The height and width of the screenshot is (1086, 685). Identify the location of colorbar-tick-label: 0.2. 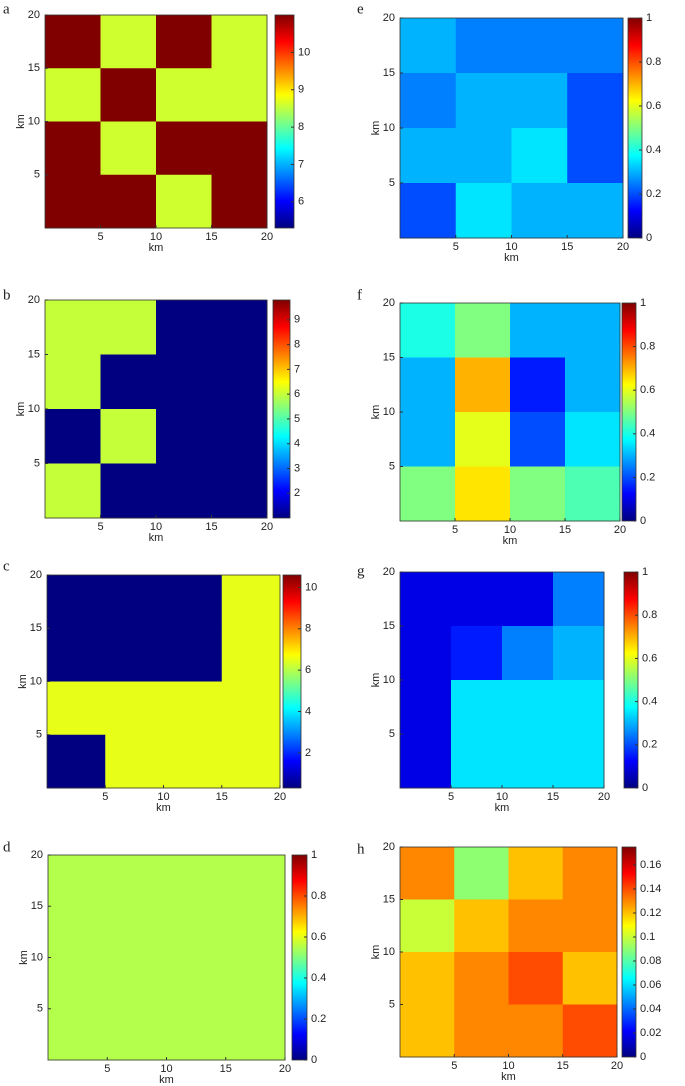
(653, 194).